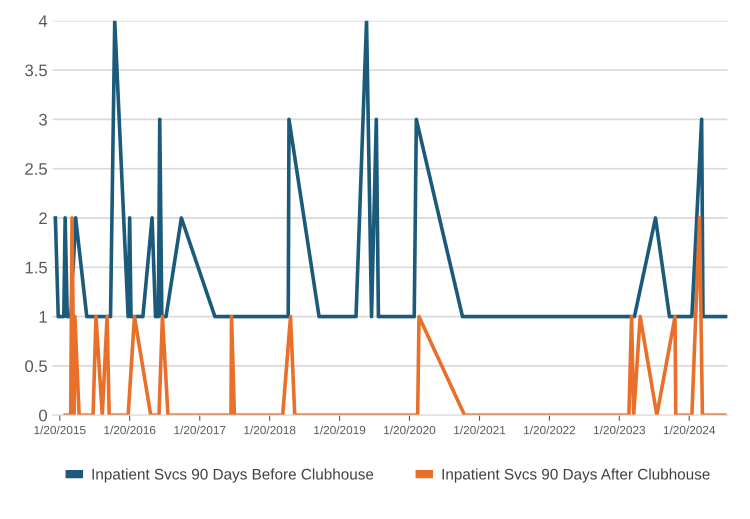 This screenshot has width=750, height=519. I want to click on y-tick-label: 2.5, so click(36, 169).